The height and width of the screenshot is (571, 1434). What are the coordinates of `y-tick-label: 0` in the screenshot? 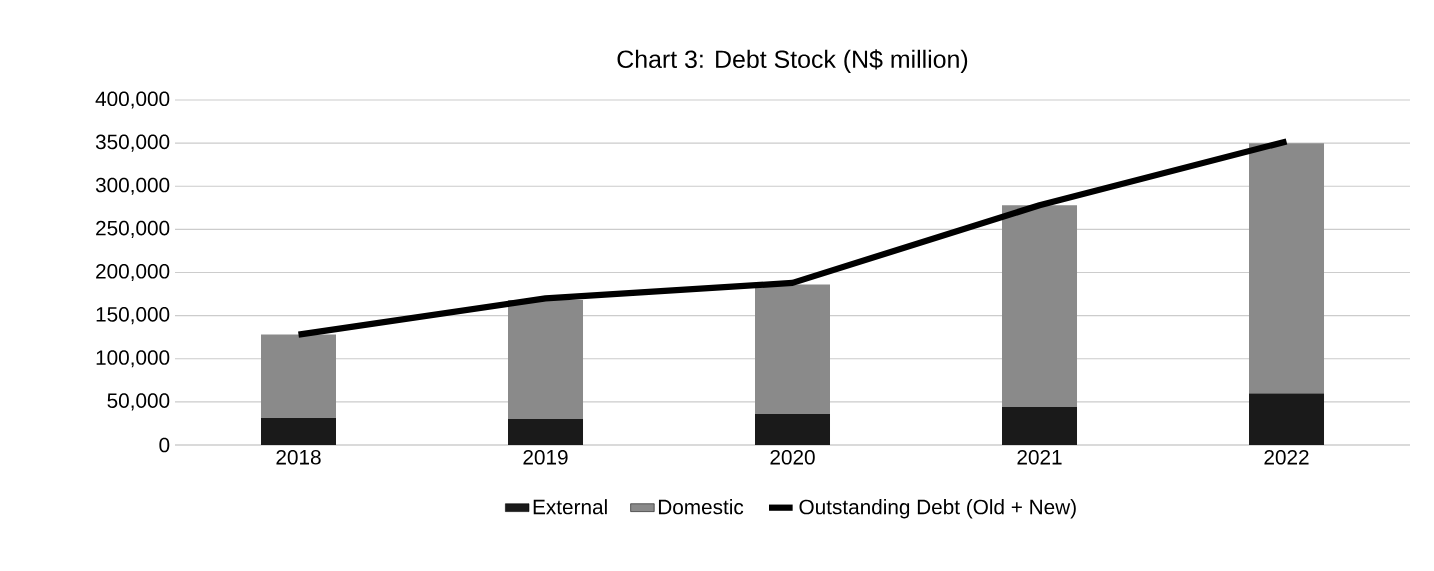 It's located at (164, 445).